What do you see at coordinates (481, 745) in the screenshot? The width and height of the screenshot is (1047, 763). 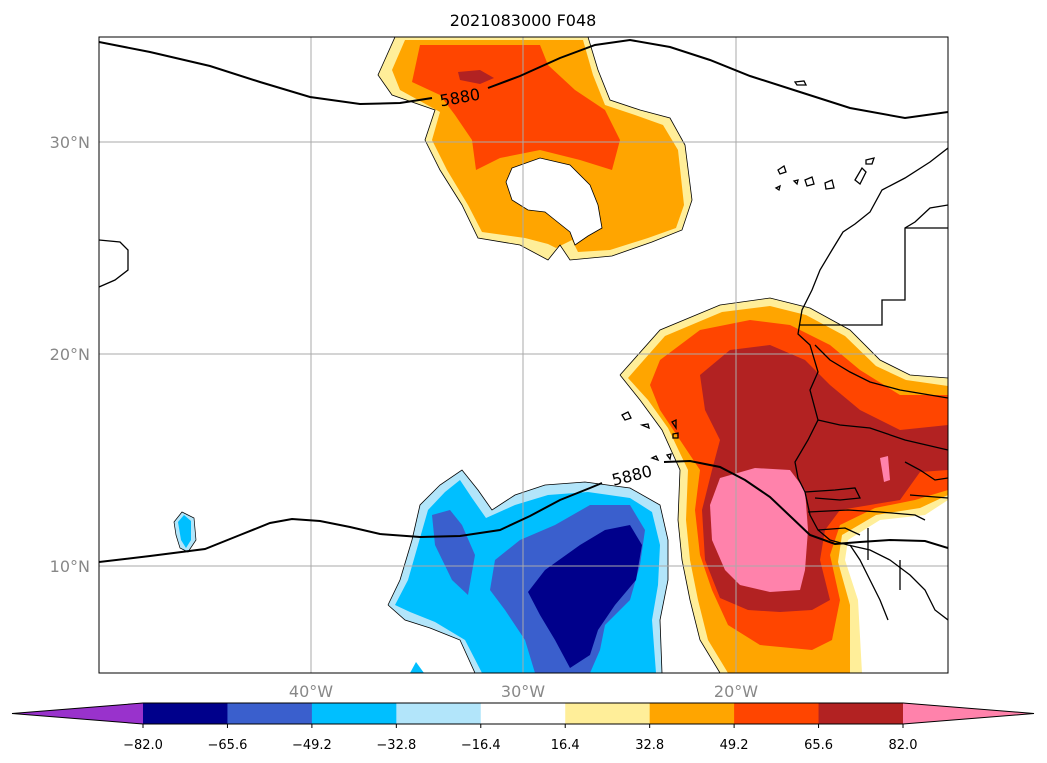 I see `colorbar-tick-label: −16.4` at bounding box center [481, 745].